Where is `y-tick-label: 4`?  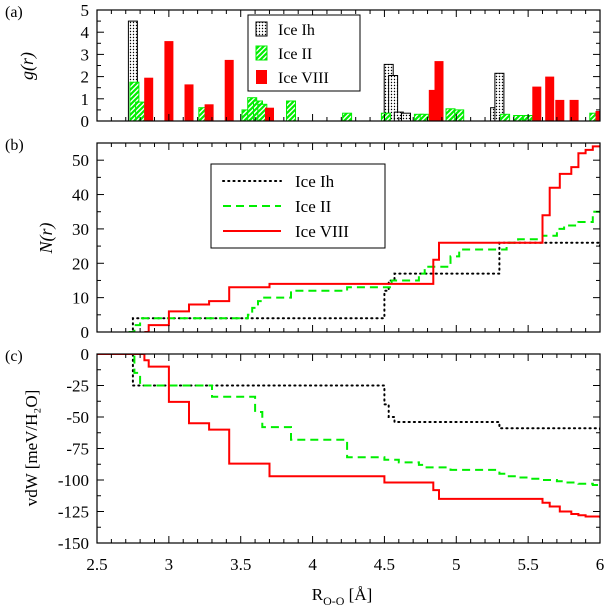
y-tick-label: 4 is located at coordinates (85, 32).